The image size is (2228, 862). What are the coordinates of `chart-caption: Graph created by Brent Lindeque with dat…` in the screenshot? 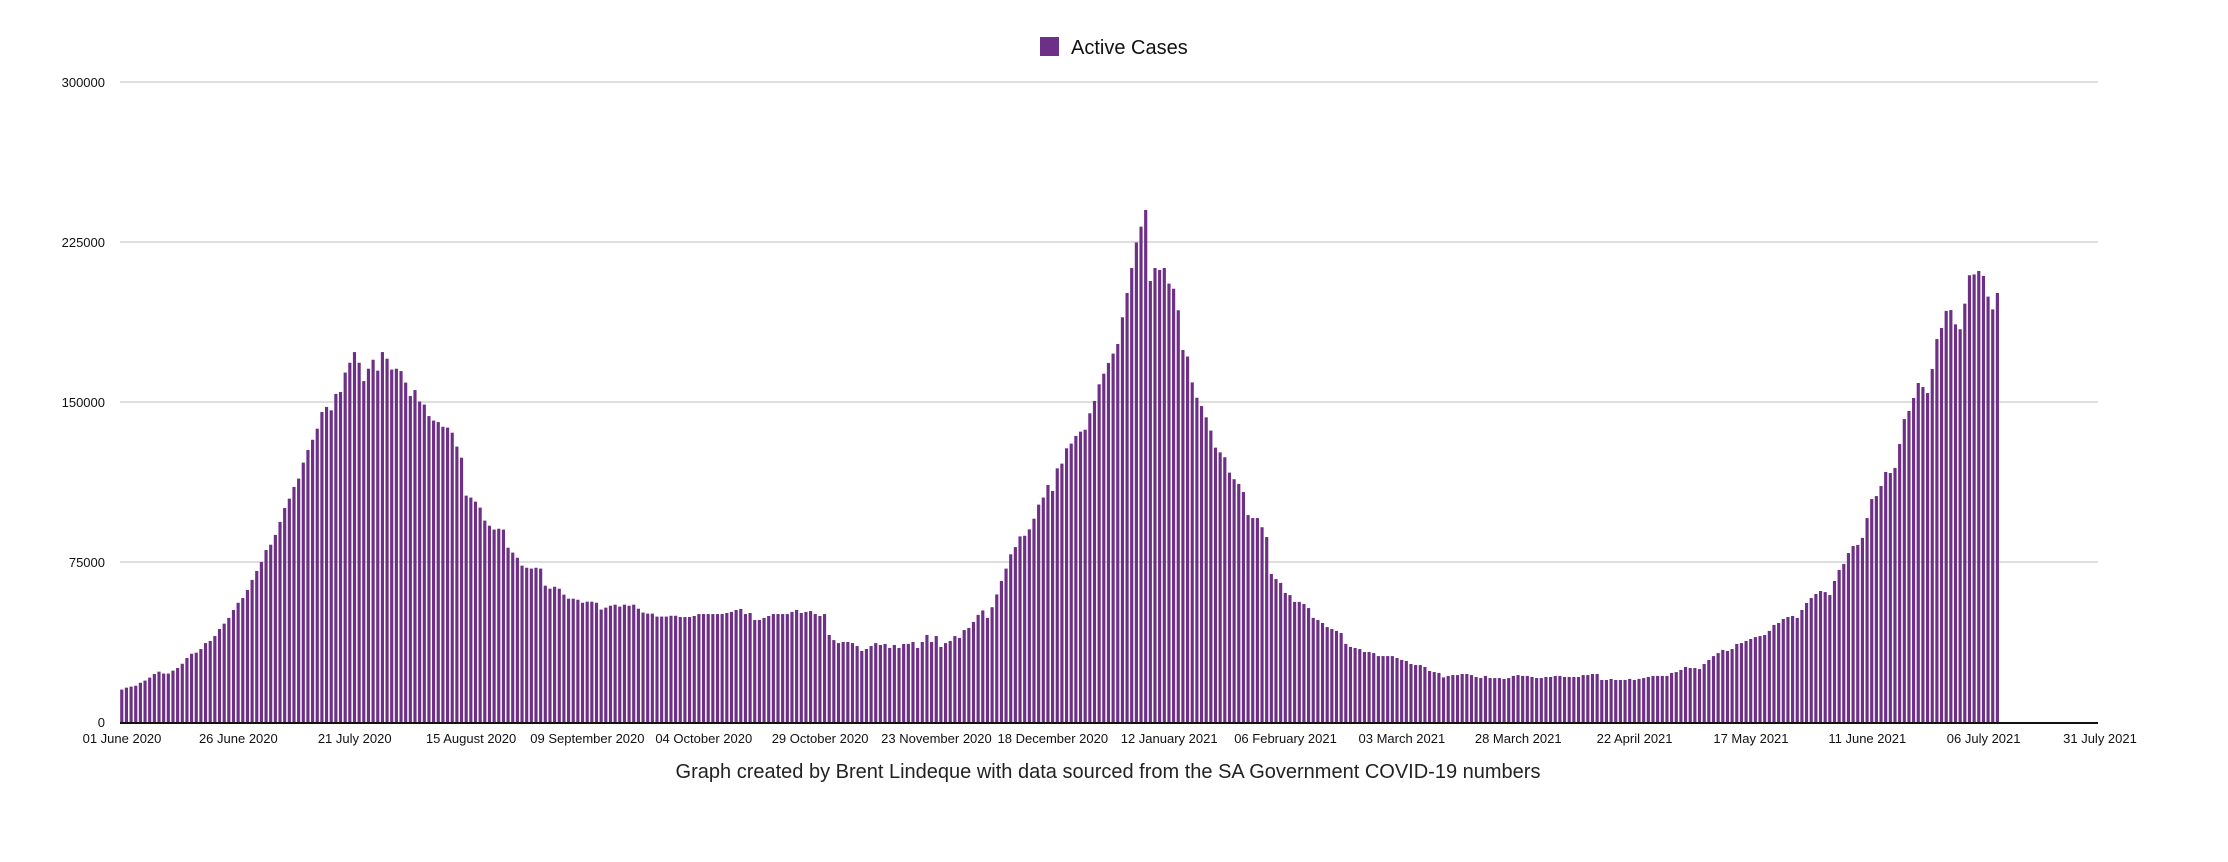 It's located at (1108, 772).